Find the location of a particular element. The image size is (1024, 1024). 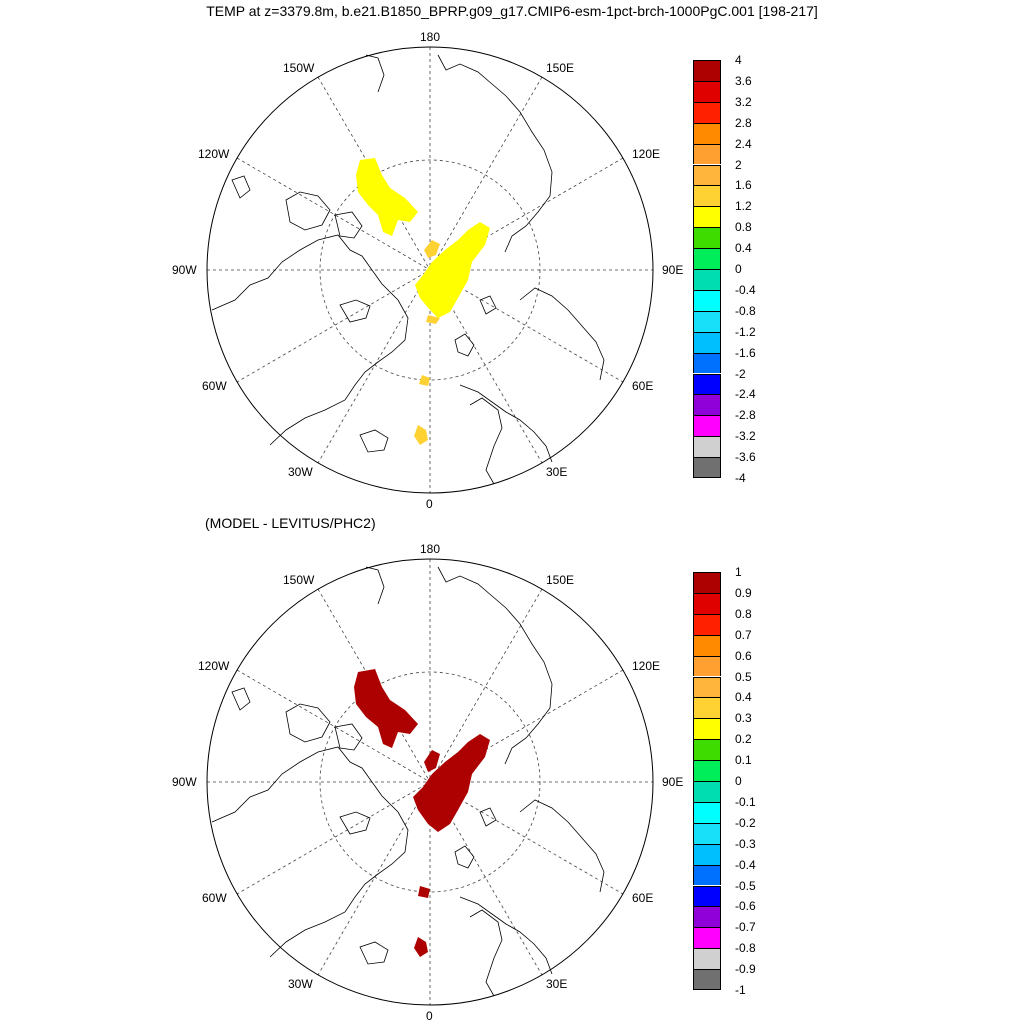

colorbar-label: 2.8 is located at coordinates (743, 122).